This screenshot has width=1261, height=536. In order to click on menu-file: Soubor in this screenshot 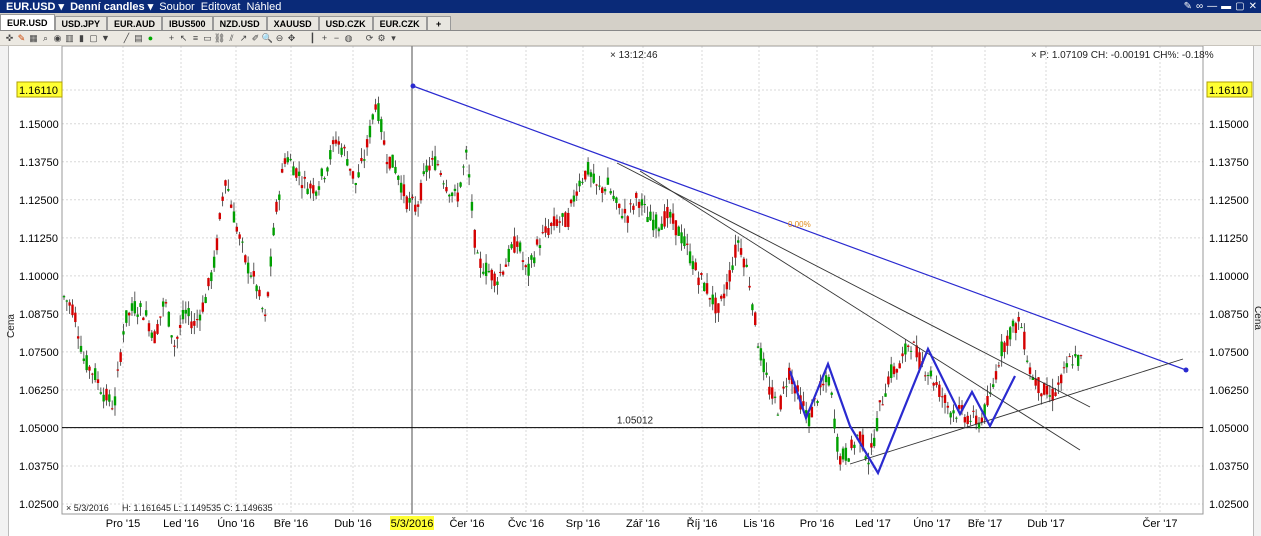, I will do `click(177, 6)`.